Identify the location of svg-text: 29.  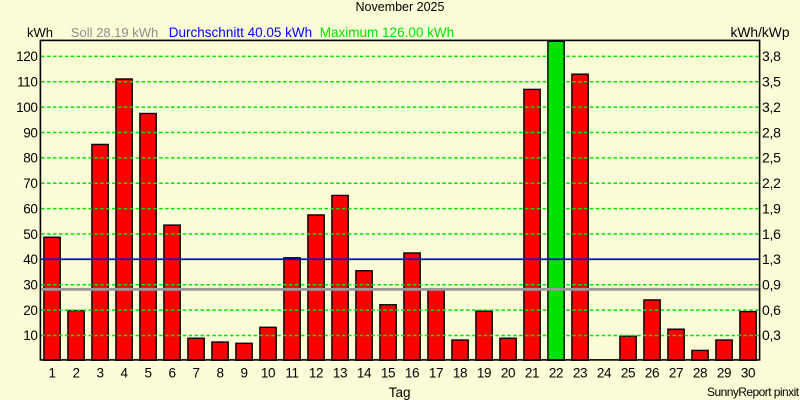
(724, 372).